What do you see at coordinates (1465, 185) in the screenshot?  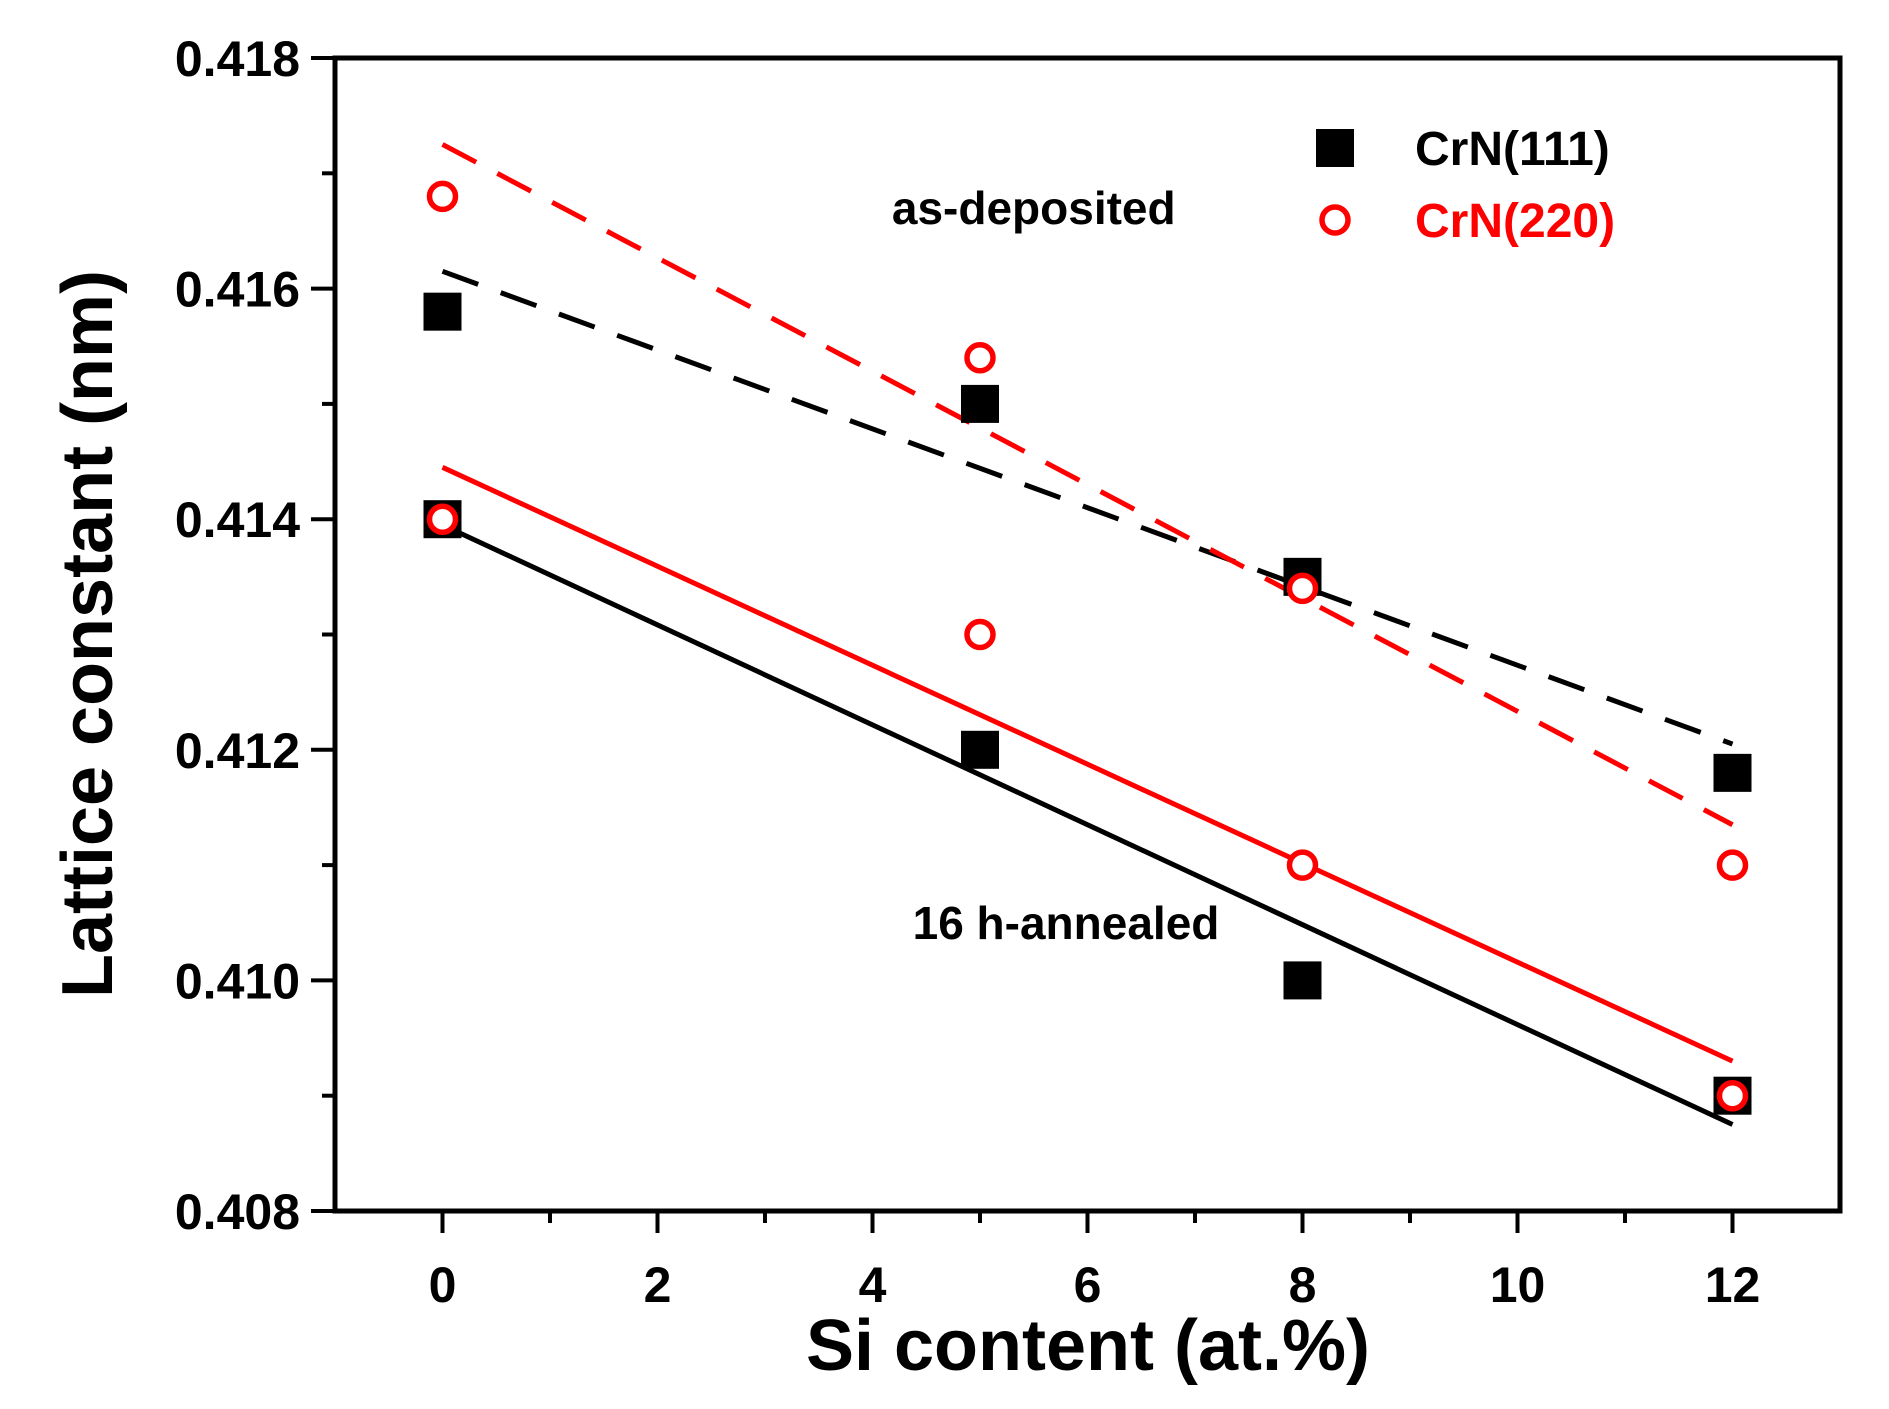 I see `legend: CrN(111) CrN(220)` at bounding box center [1465, 185].